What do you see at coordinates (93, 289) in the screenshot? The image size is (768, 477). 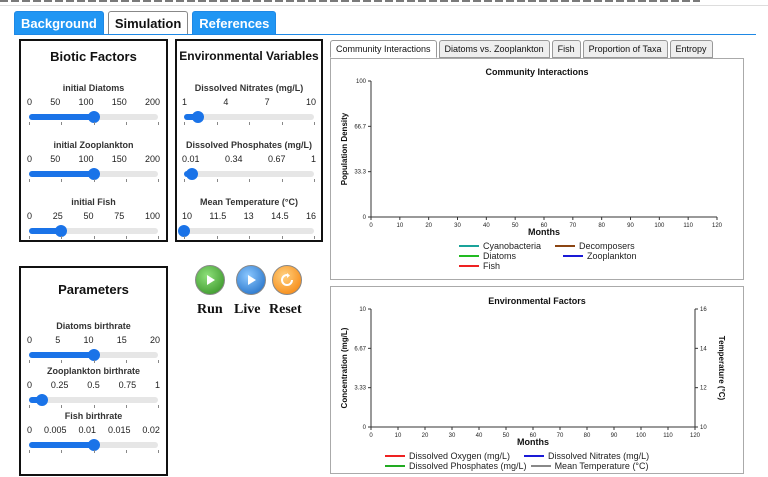 I see `params-title: Parameters` at bounding box center [93, 289].